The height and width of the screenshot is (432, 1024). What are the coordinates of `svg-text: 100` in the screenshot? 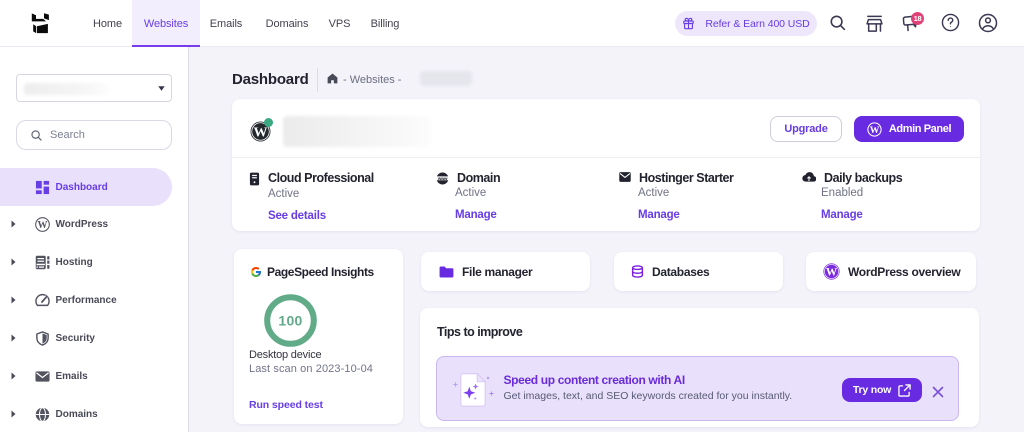 It's located at (290, 321).